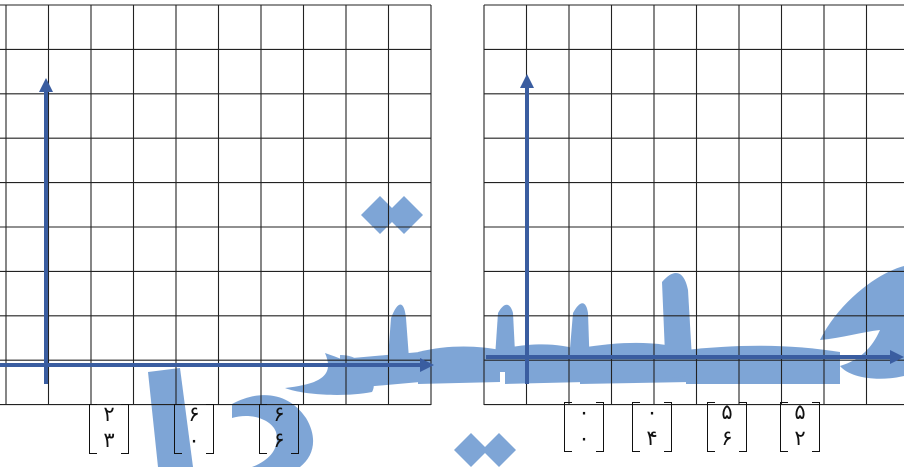 This screenshot has height=471, width=904. I want to click on right-y-arrow-icon, so click(527, 81).